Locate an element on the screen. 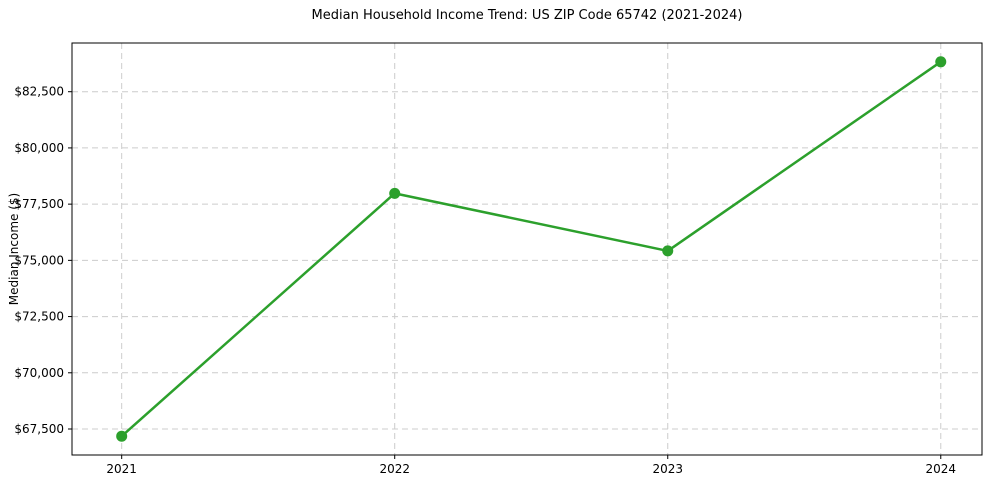 This screenshot has height=490, width=989. data-point-2023 is located at coordinates (668, 251).